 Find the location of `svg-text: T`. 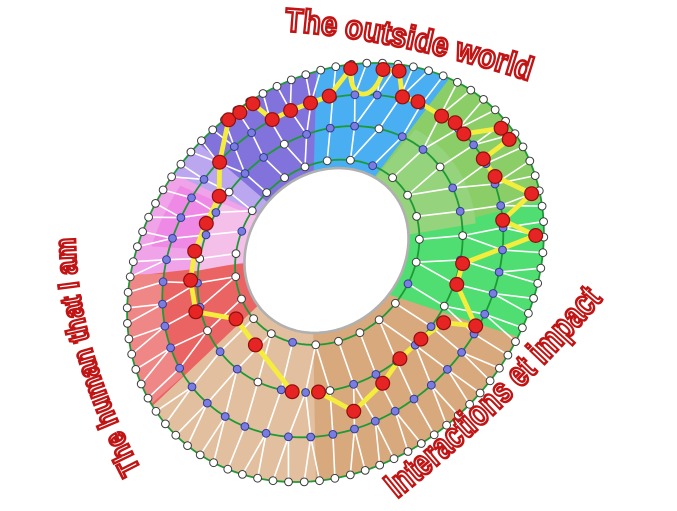

svg-text: T is located at coordinates (294, 20).